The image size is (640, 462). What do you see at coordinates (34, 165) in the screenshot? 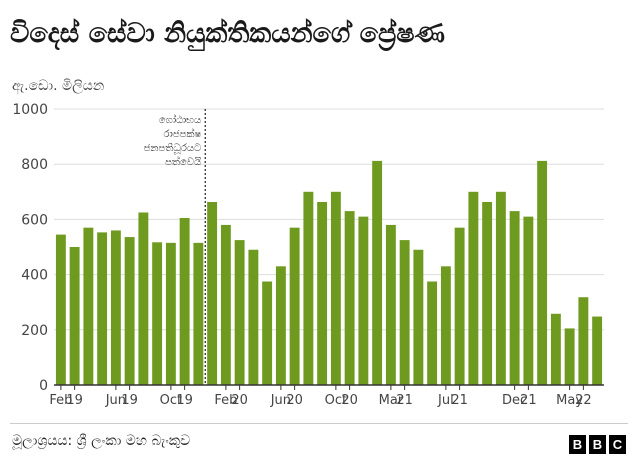
I see `y-tick-label: 800` at bounding box center [34, 165].